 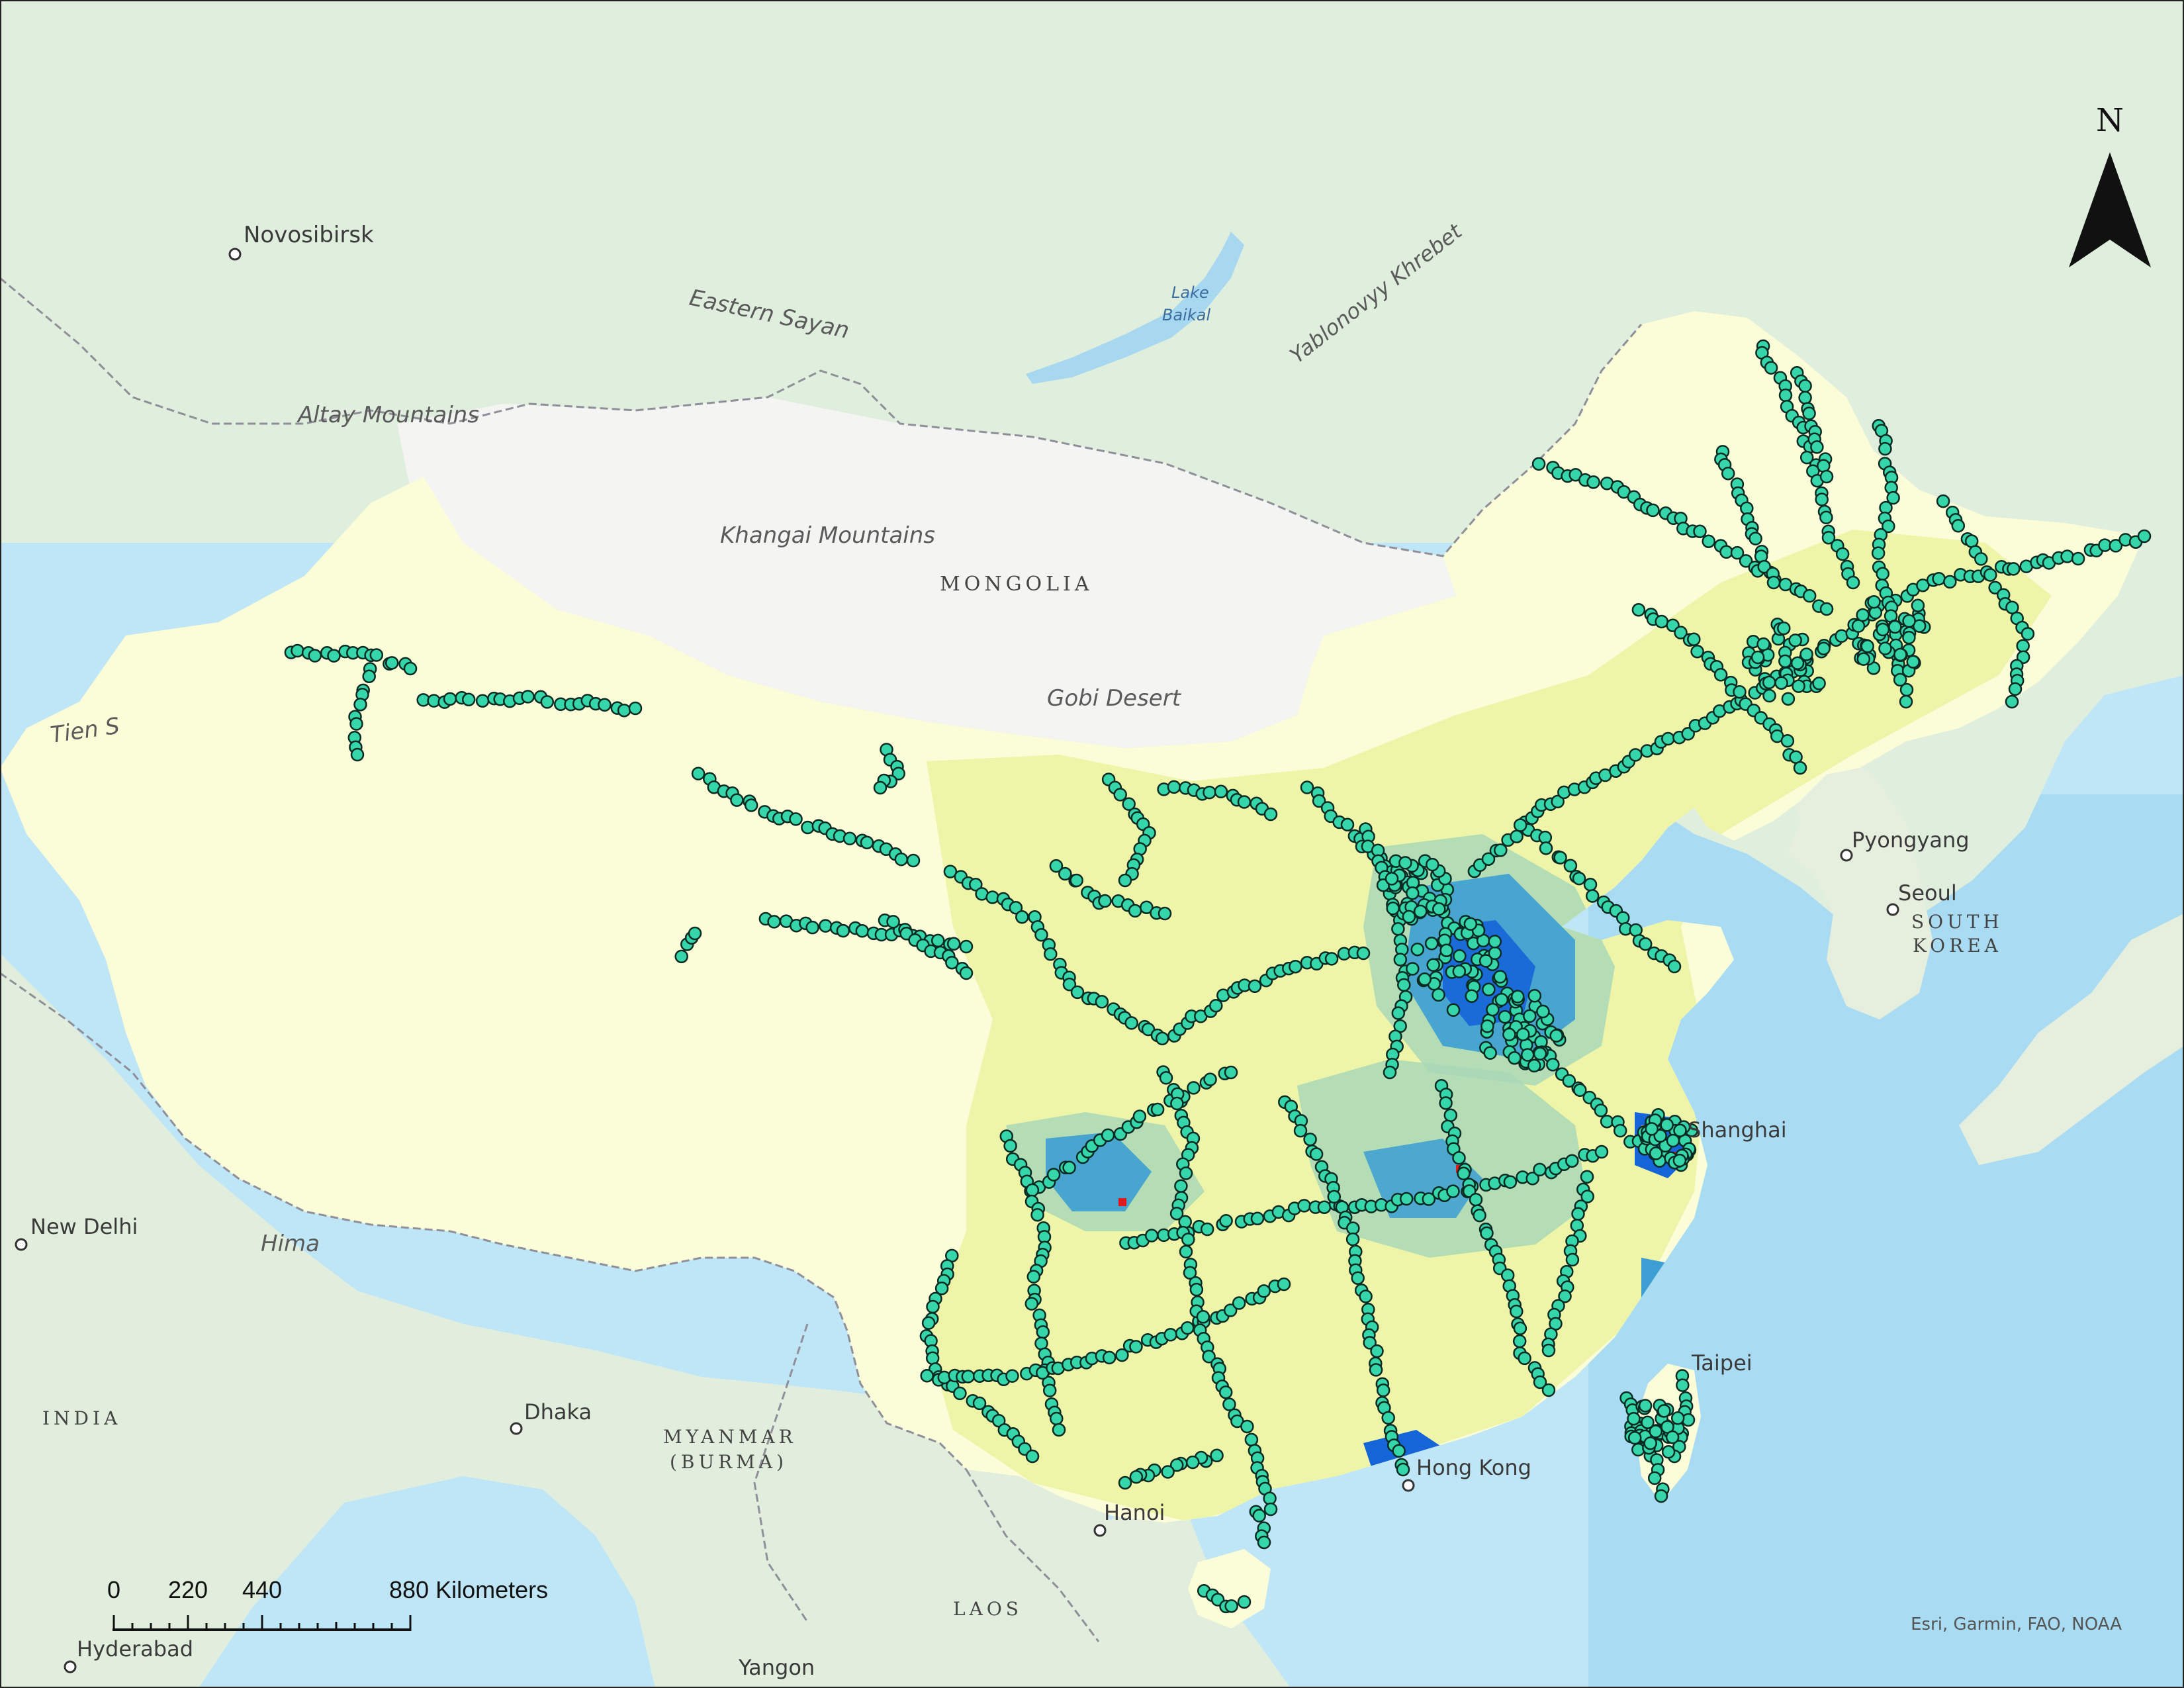 What do you see at coordinates (1186, 315) in the screenshot?
I see `label-lake-baikal-2: Baikal` at bounding box center [1186, 315].